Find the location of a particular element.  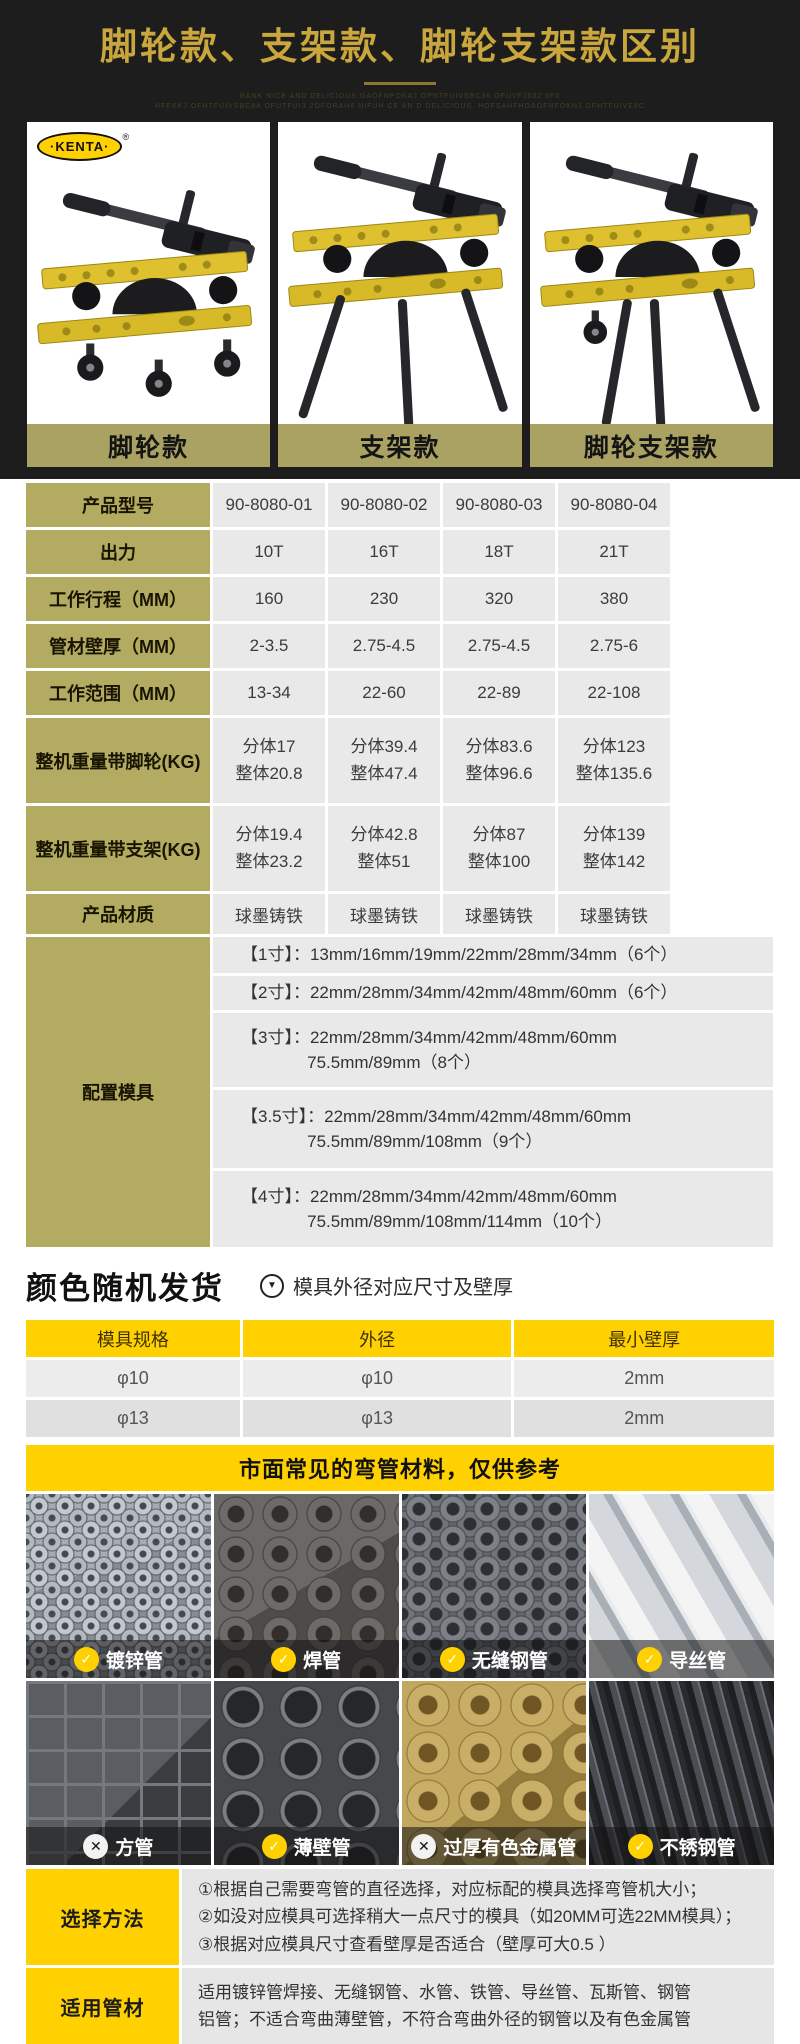

page-title: 脚轮款、支架款、脚轮支架款区别 is located at coordinates (400, 46).